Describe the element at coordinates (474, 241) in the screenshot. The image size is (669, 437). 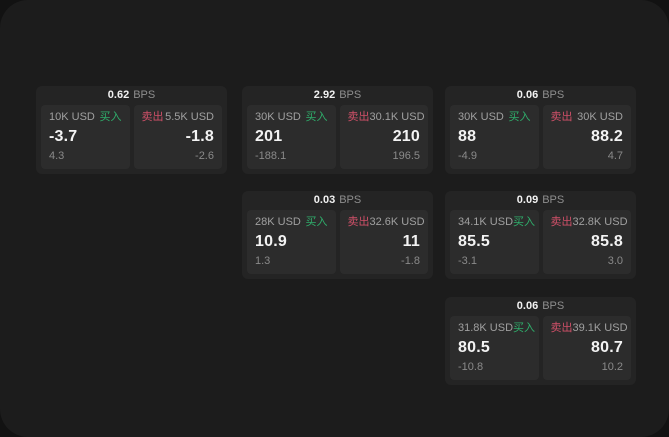
I see `buy-price: 85.5` at that location.